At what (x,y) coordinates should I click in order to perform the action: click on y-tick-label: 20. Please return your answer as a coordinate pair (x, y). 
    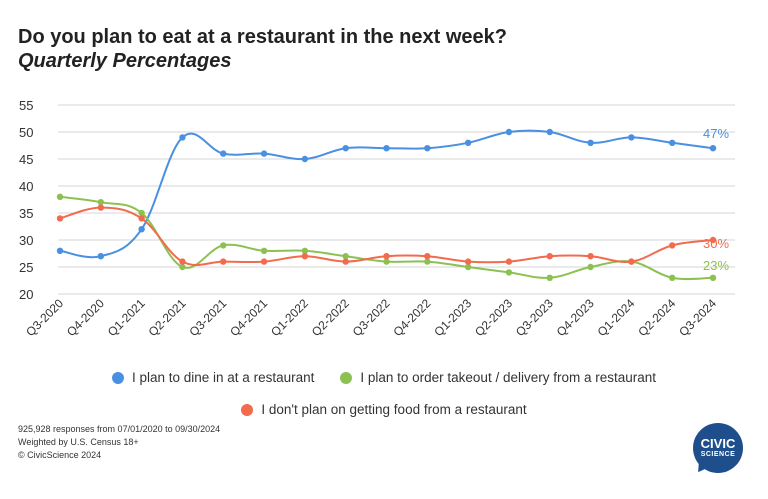
    Looking at the image, I should click on (26, 294).